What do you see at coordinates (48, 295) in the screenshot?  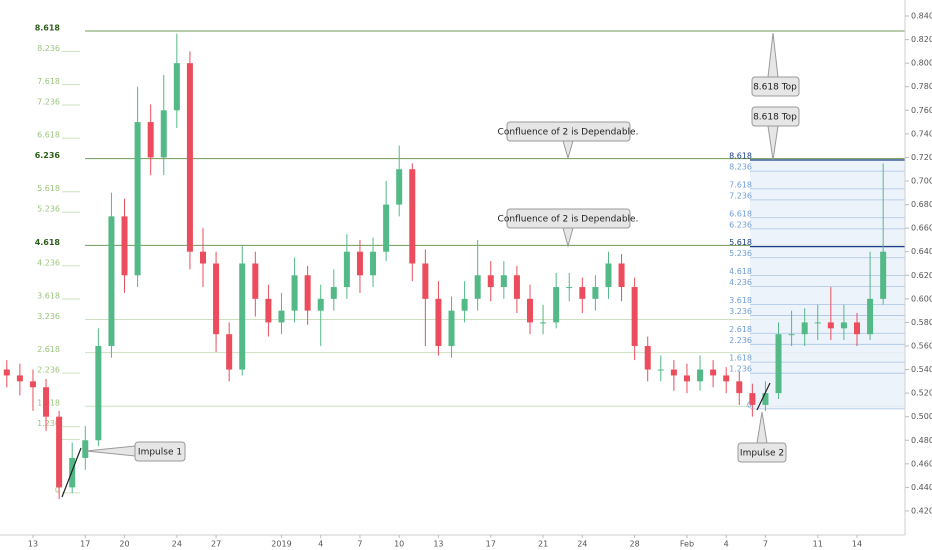 I see `fib-level-label: 3.618` at bounding box center [48, 295].